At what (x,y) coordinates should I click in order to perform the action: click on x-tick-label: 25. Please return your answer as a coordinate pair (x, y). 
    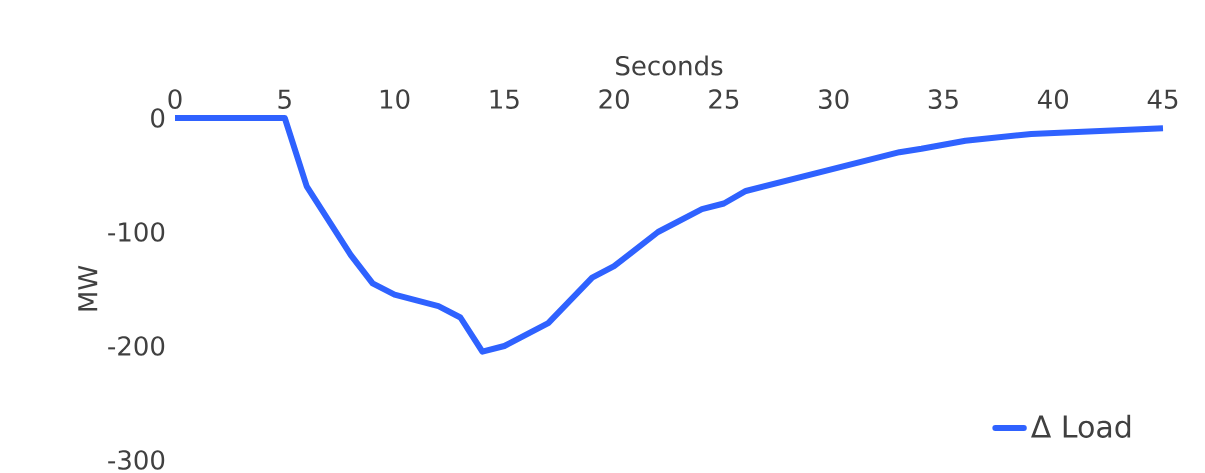
    Looking at the image, I should click on (724, 99).